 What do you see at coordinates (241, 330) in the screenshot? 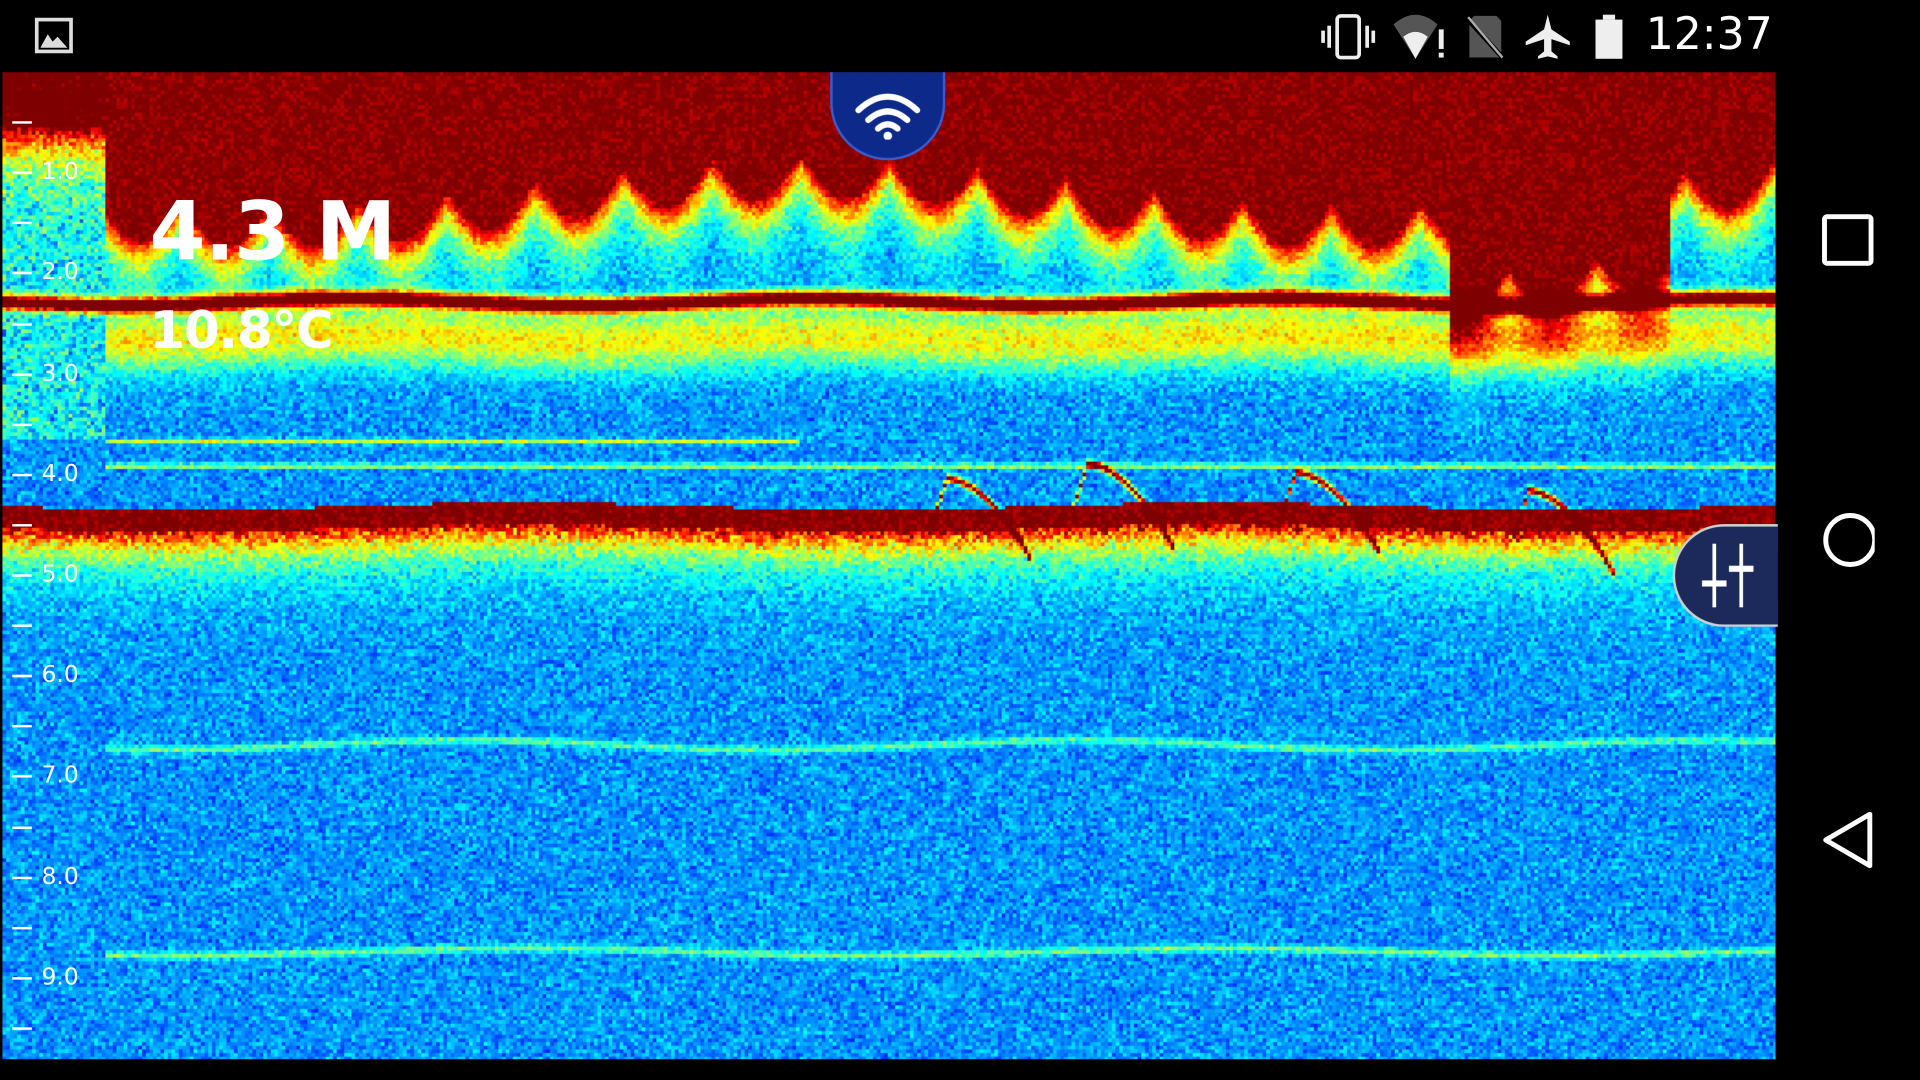
I see `water-temperature: 10.8°C` at bounding box center [241, 330].